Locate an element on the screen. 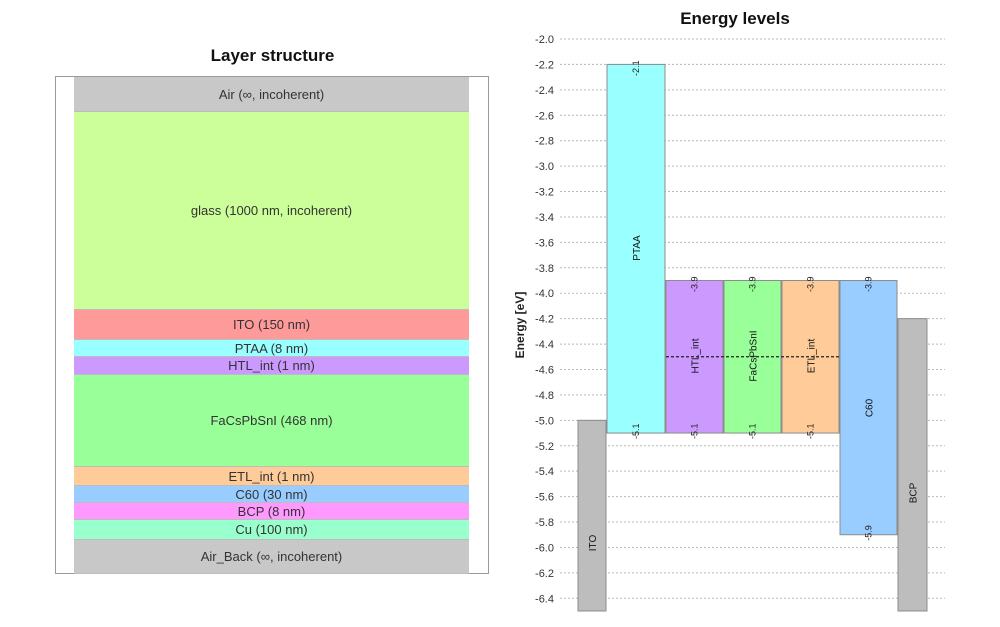 The height and width of the screenshot is (627, 1000). bar-bottom-value: -5.9 is located at coordinates (869, 533).